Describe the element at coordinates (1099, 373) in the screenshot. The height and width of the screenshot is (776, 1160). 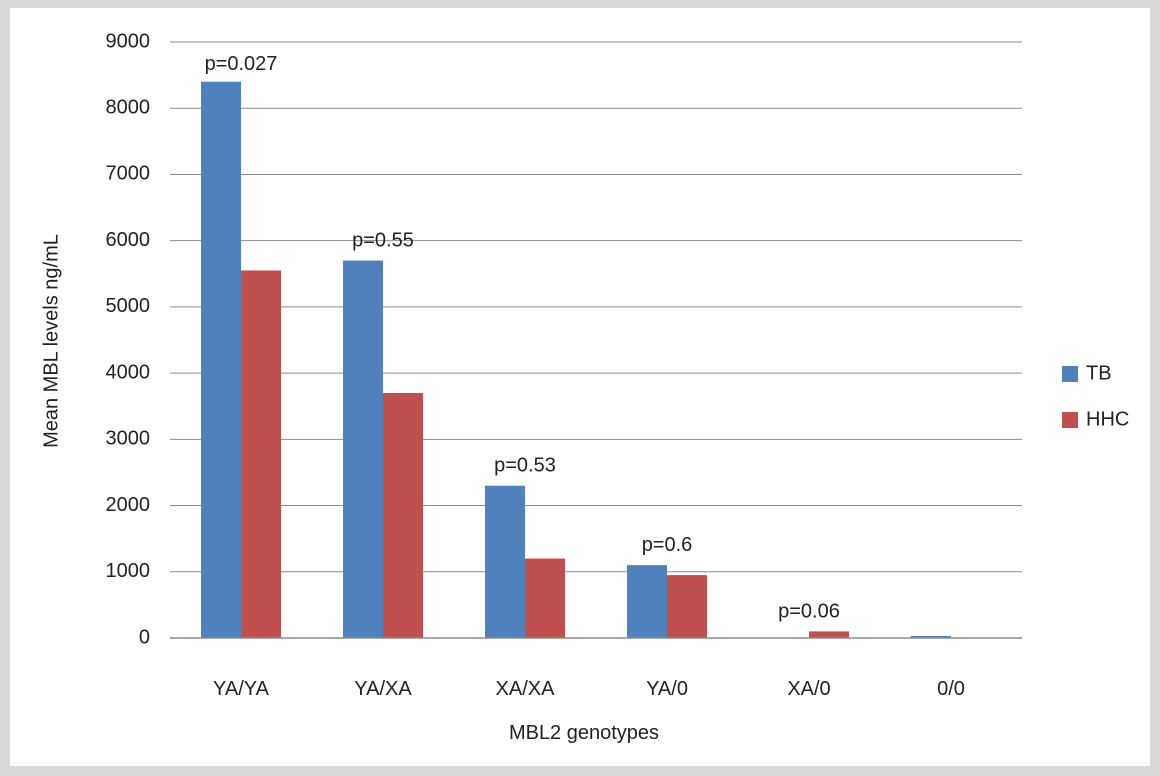
I see `legend-label-tb: TB` at that location.